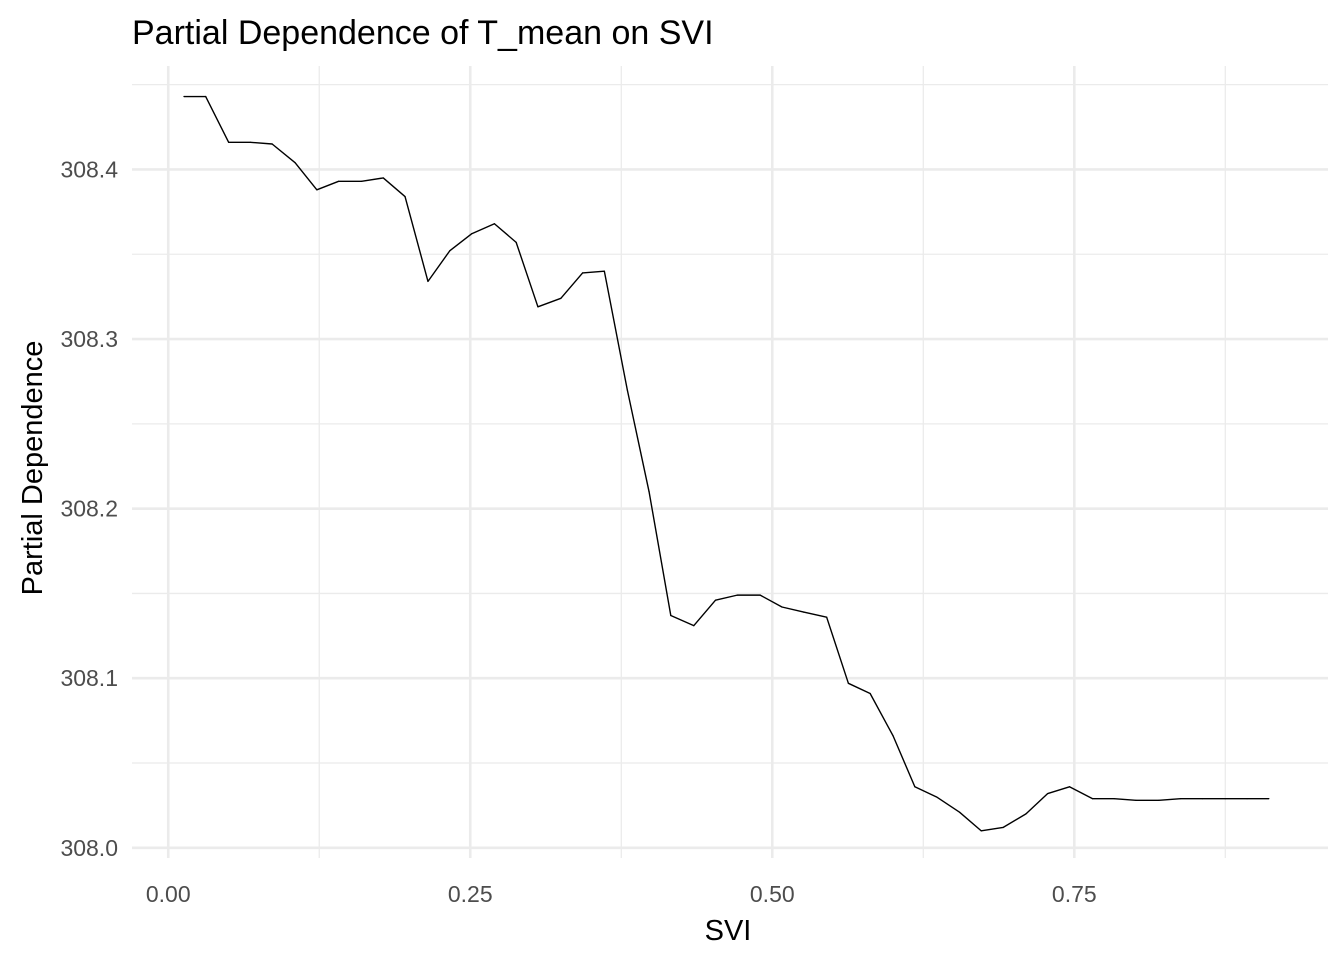  I want to click on y-axis-title: Partial Dependence, so click(33, 468).